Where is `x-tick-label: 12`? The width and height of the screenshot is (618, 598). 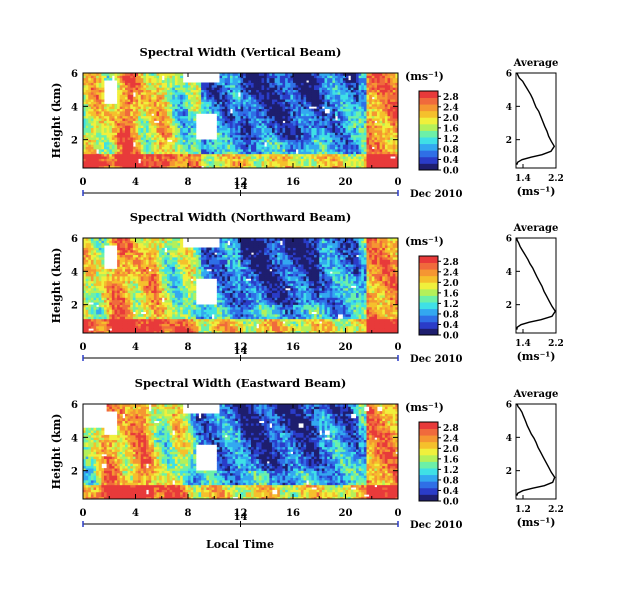 x-tick-label: 12 is located at coordinates (241, 182).